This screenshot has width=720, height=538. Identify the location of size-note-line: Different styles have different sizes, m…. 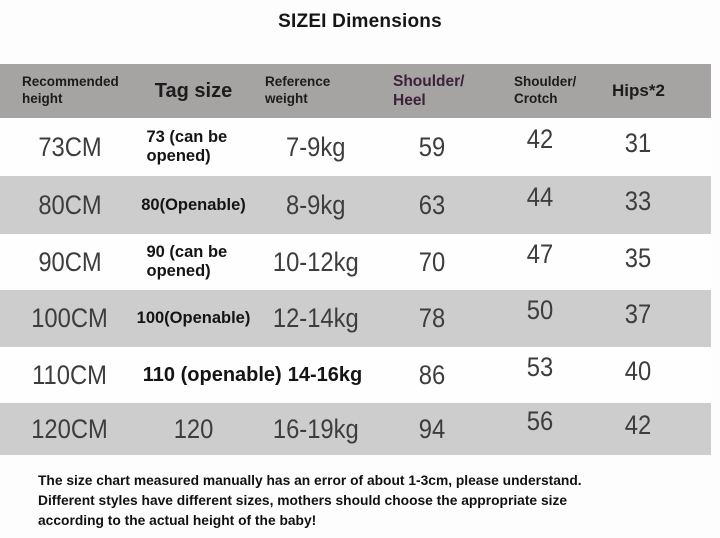
(303, 500).